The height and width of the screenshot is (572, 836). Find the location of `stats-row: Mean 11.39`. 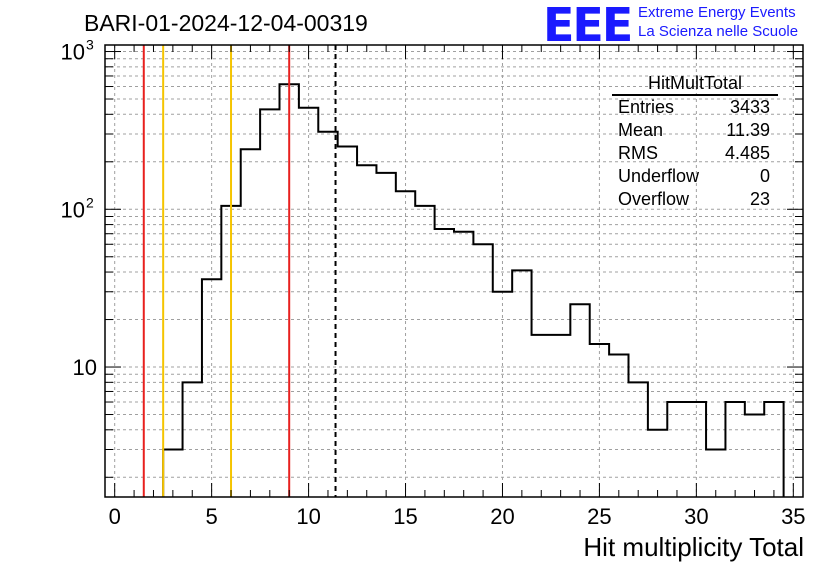

stats-row: Mean 11.39 is located at coordinates (695, 130).